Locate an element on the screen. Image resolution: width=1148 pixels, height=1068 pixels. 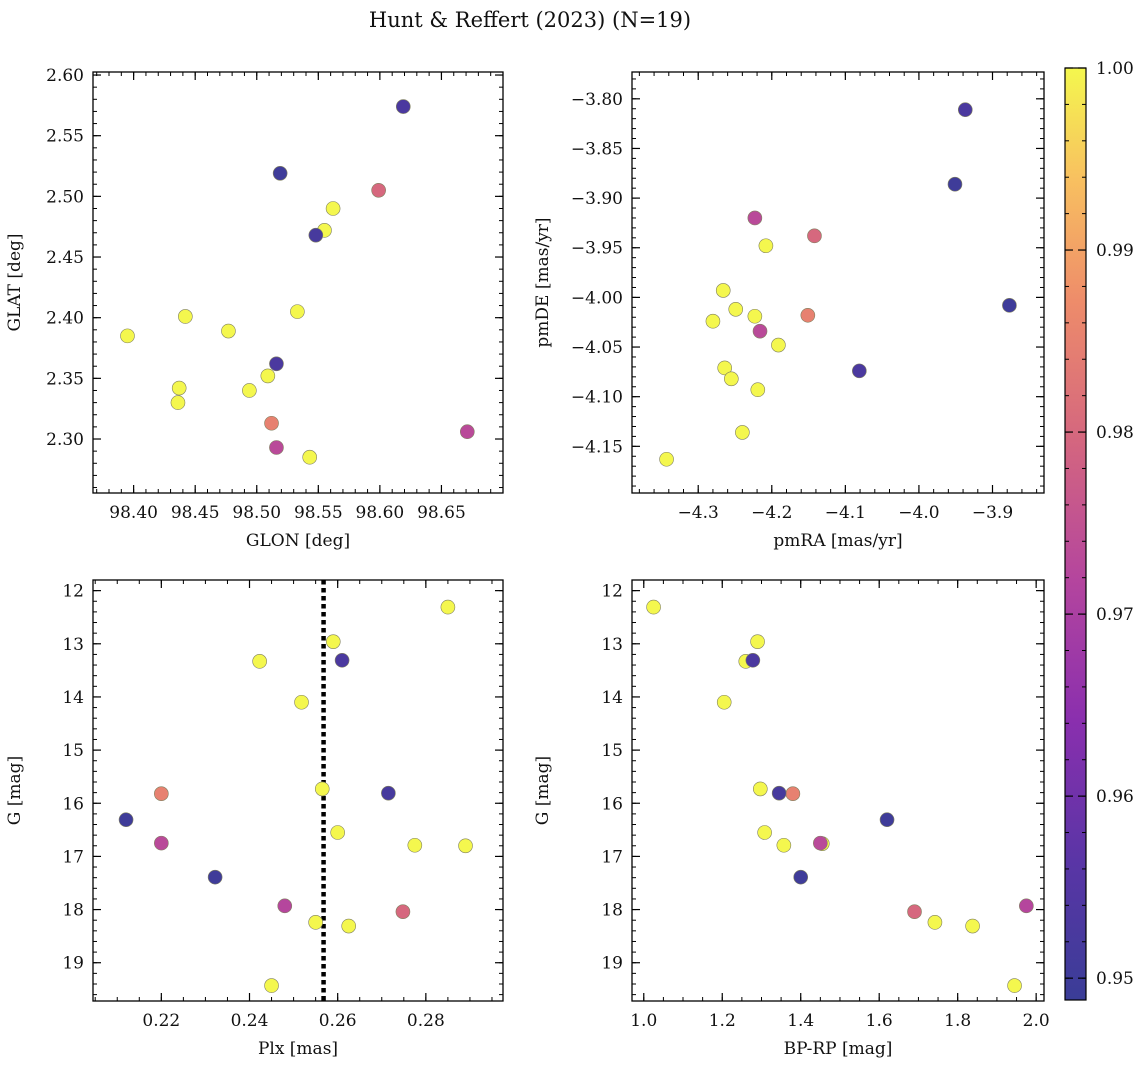
y-tick-label: 16 is located at coordinates (612, 804).